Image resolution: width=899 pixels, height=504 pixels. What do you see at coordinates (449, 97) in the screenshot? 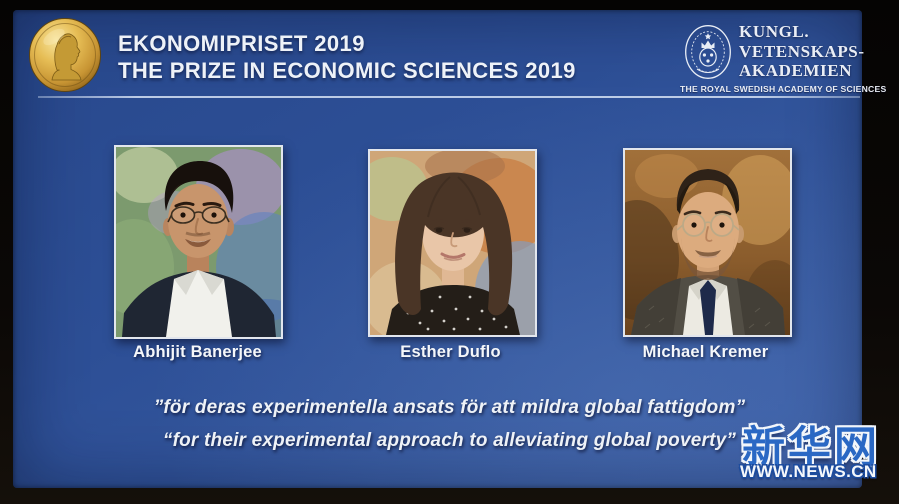
I see `header-divider` at bounding box center [449, 97].